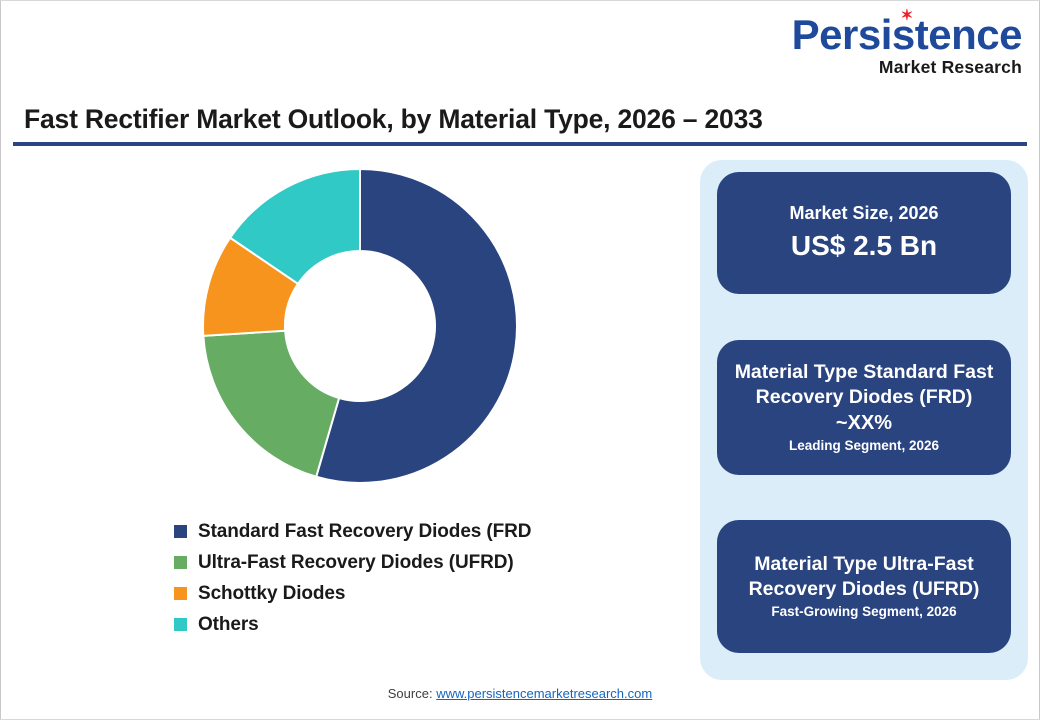  I want to click on legend-item-schottky: Schottky Diodes, so click(424, 593).